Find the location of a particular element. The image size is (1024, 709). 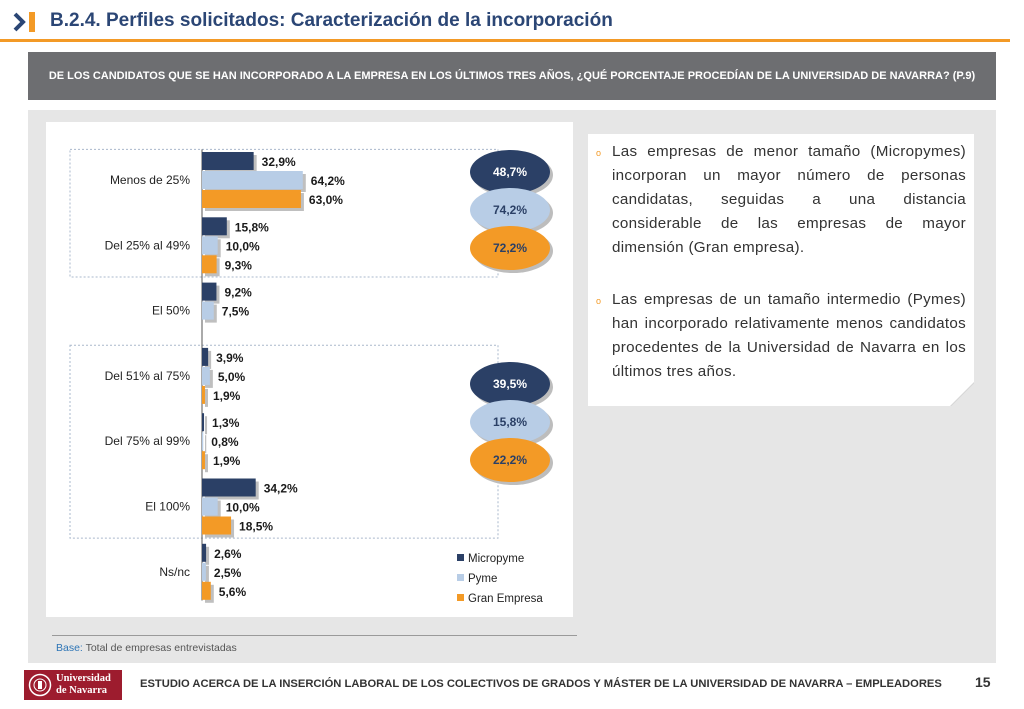

data-label: 32,9% is located at coordinates (279, 162).